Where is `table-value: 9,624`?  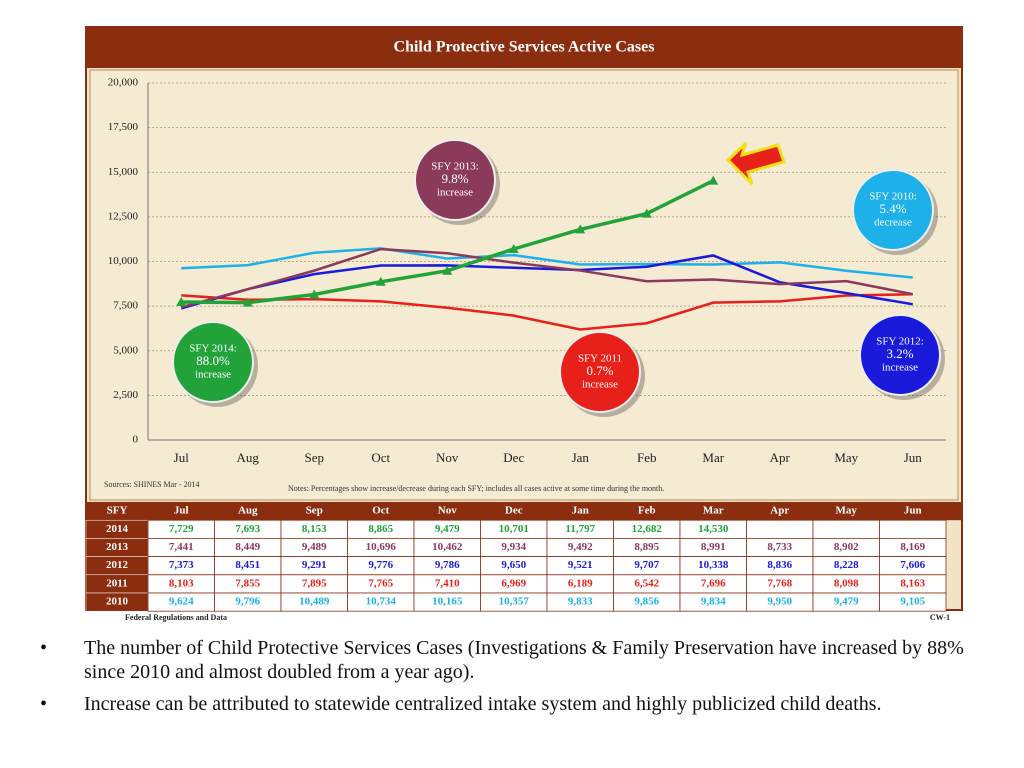
table-value: 9,624 is located at coordinates (181, 602).